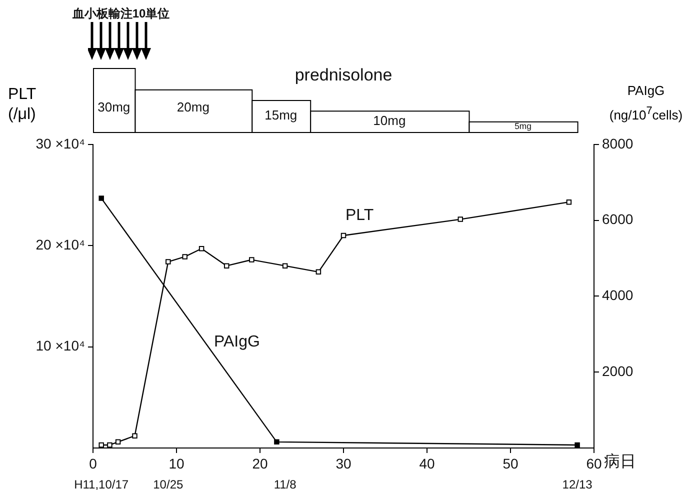 The width and height of the screenshot is (697, 490). I want to click on x2-tick-label: 11/8, so click(285, 484).